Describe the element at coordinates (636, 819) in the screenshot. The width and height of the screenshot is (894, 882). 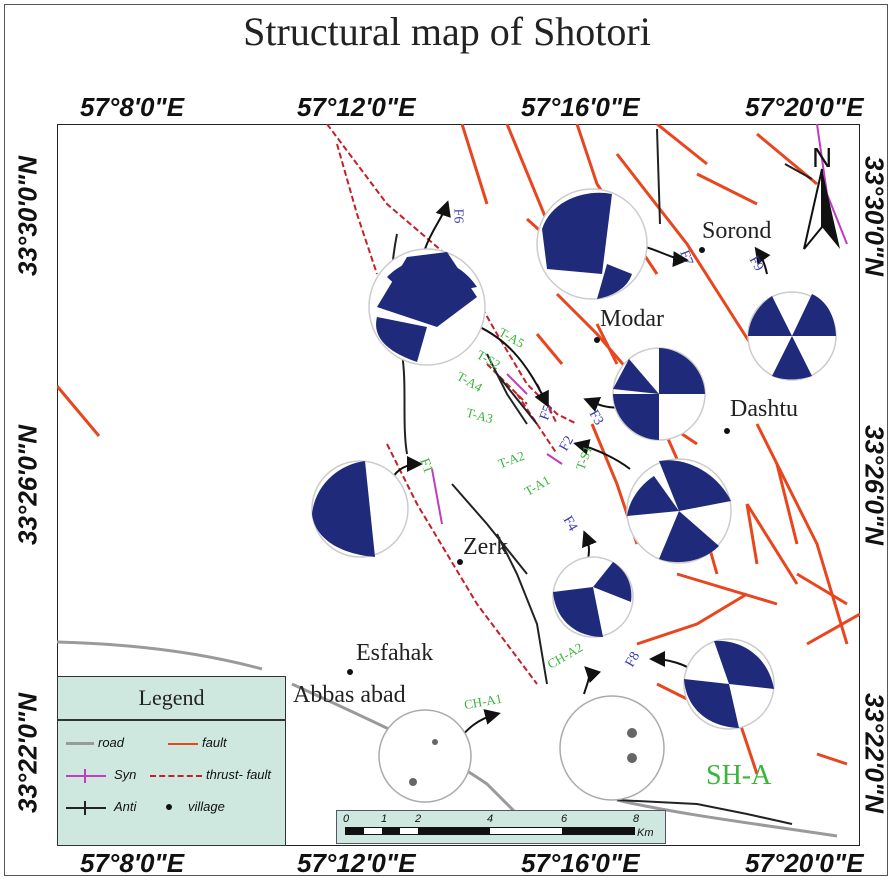
I see `scale-tick-8: 8` at that location.